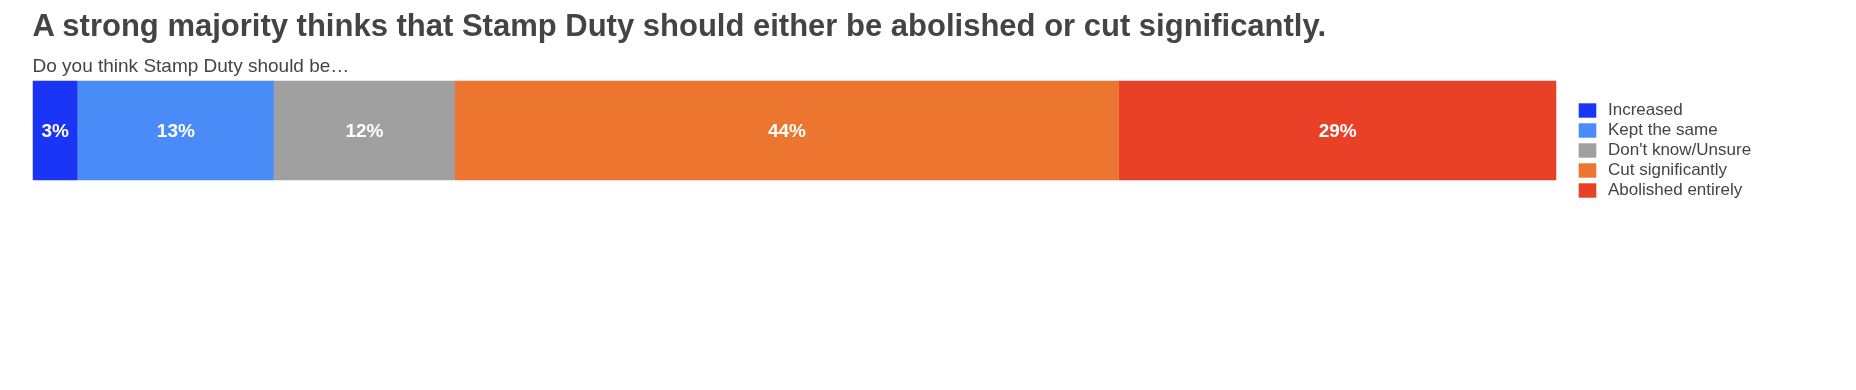 This screenshot has width=1856, height=390. Describe the element at coordinates (1645, 110) in the screenshot. I see `legend-label: Increased` at that location.